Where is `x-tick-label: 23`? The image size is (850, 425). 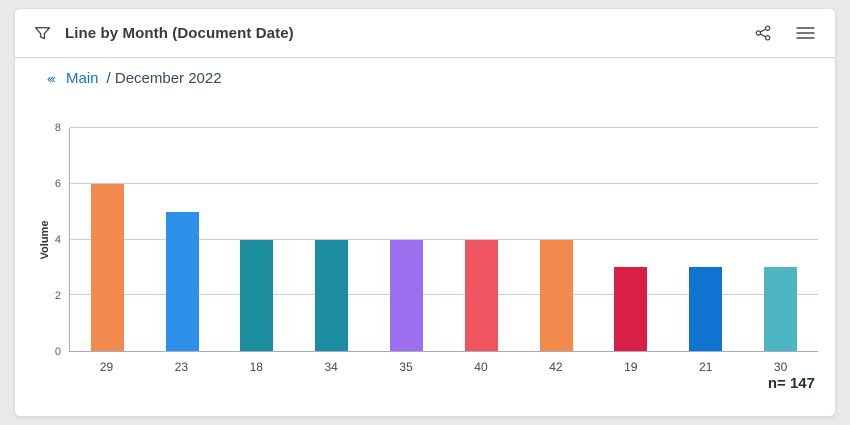 x-tick-label: 23 is located at coordinates (181, 367).